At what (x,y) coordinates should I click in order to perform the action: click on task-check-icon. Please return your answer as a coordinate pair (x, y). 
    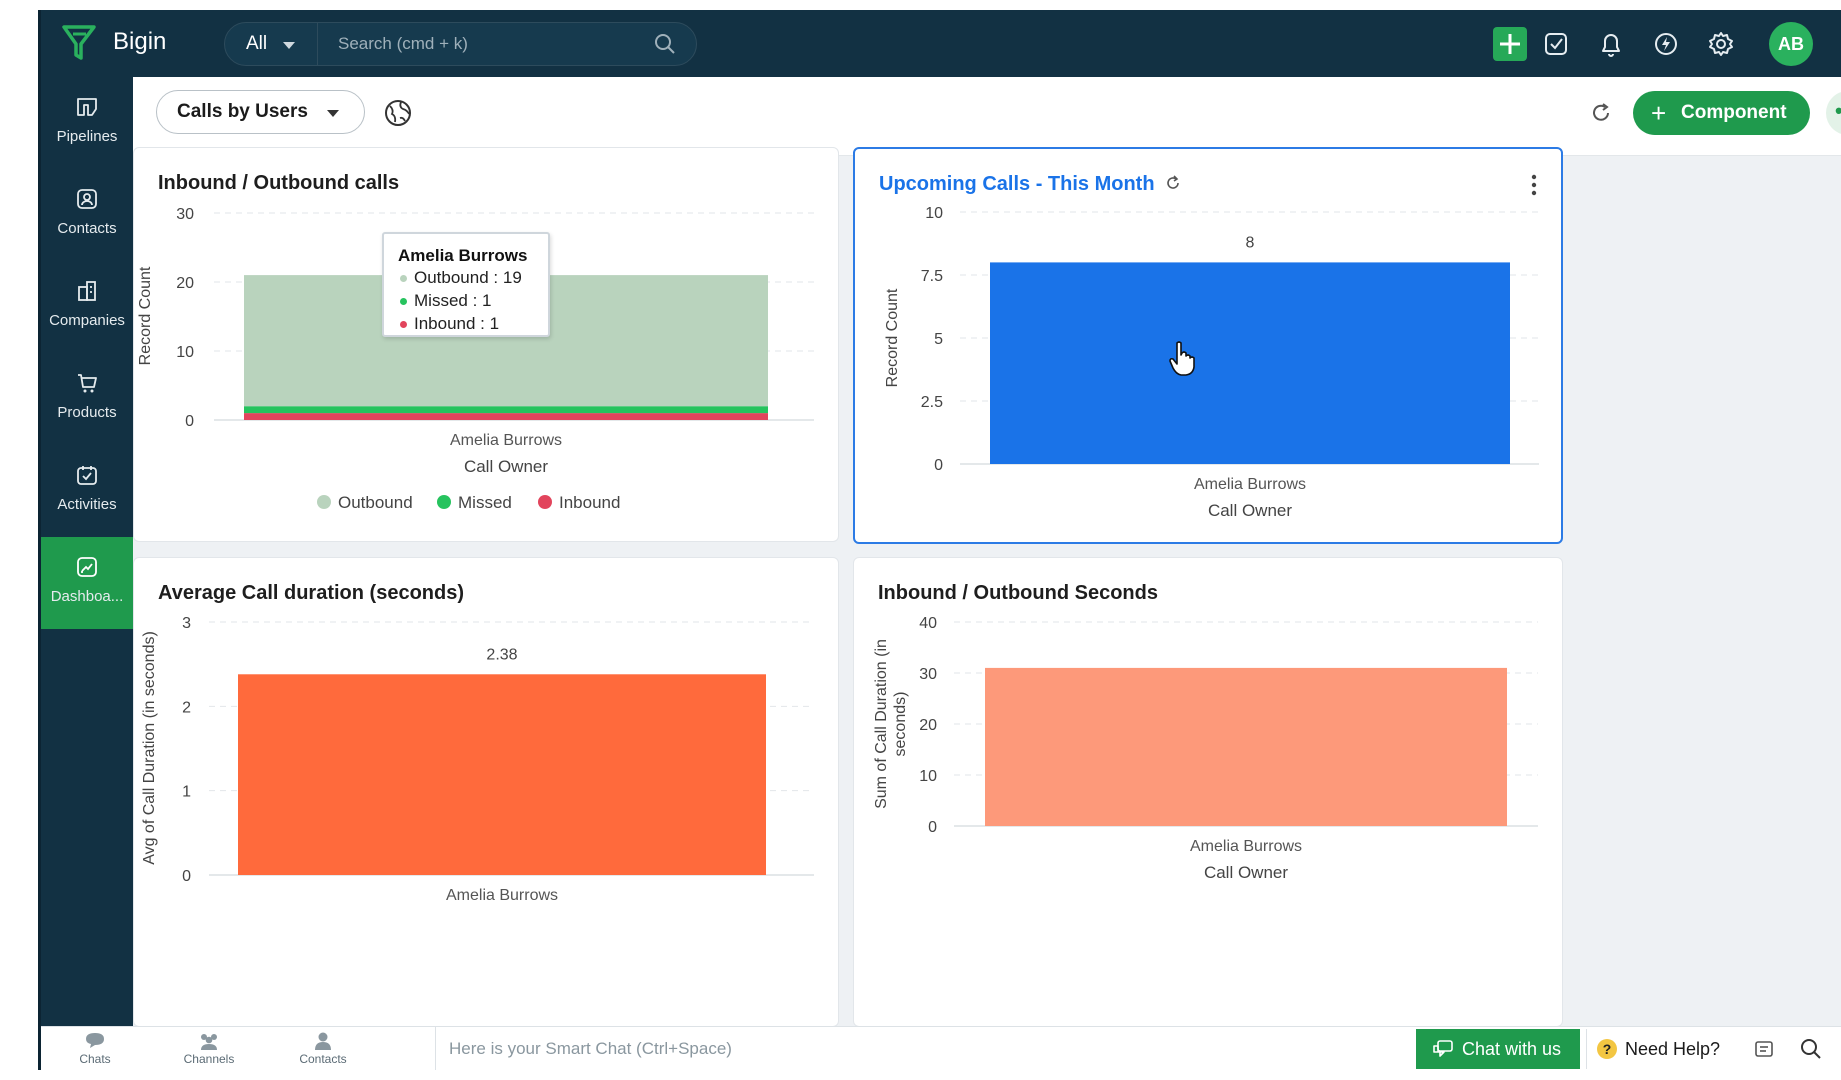
    Looking at the image, I should click on (1556, 44).